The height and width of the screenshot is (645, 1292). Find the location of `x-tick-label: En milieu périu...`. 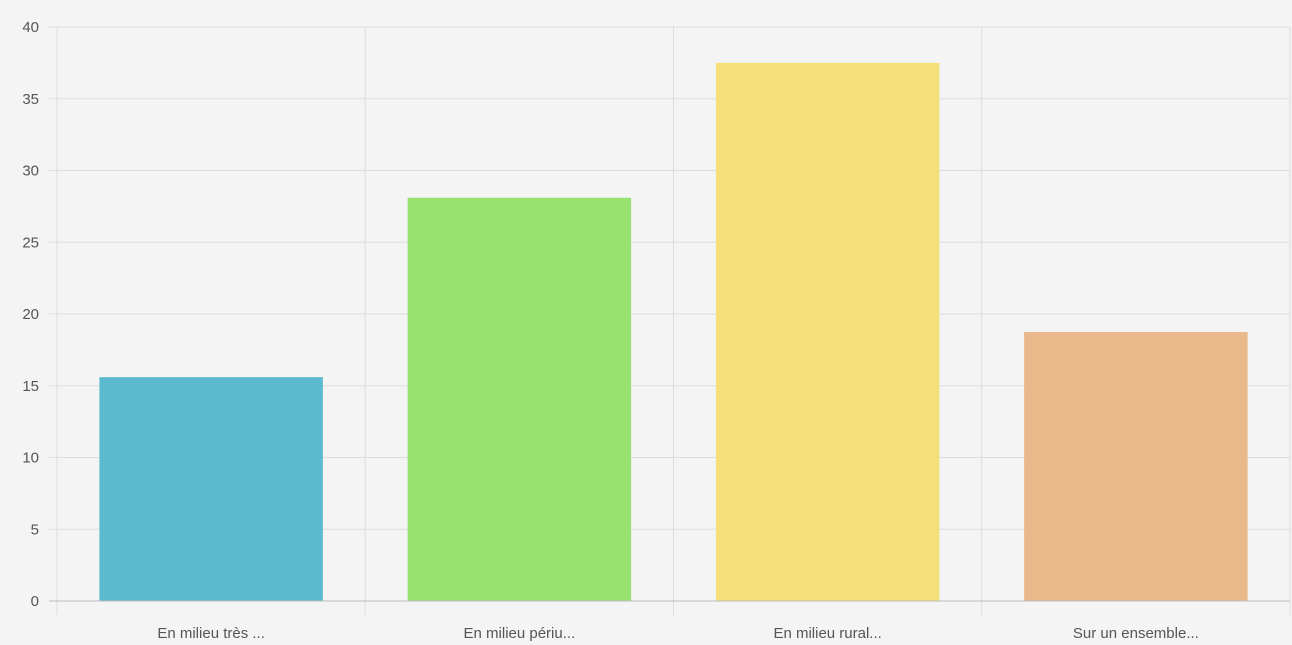

x-tick-label: En milieu périu... is located at coordinates (520, 633).